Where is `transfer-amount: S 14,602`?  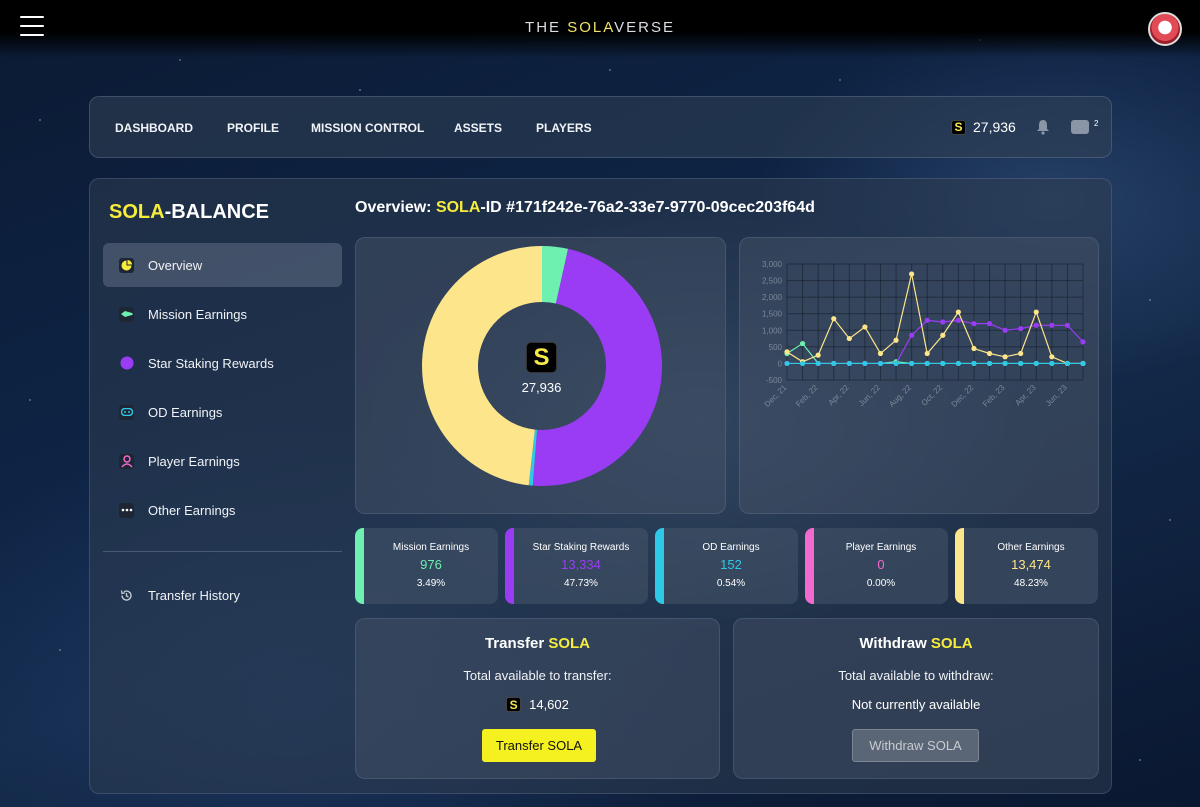
transfer-amount: S 14,602 is located at coordinates (537, 704).